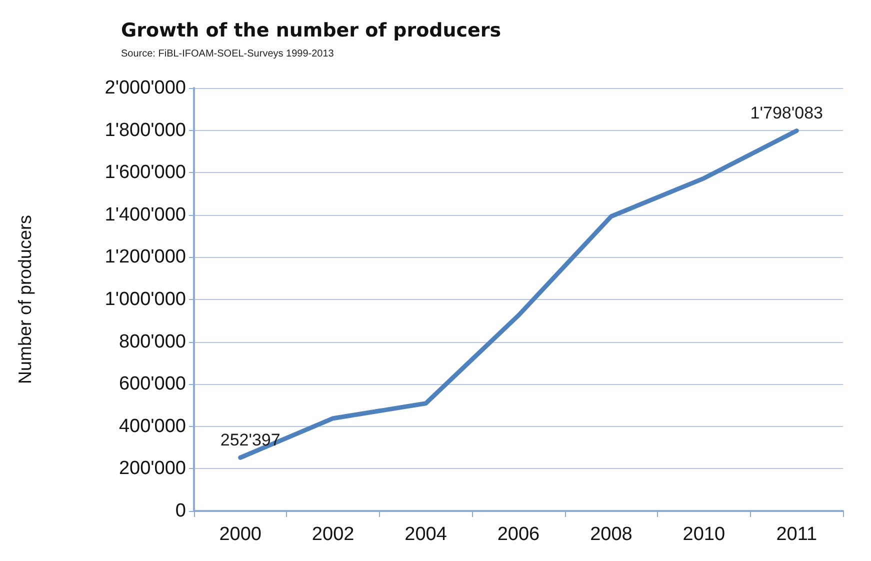 The height and width of the screenshot is (561, 871). What do you see at coordinates (518, 534) in the screenshot?
I see `x-tick-label: 2006` at bounding box center [518, 534].